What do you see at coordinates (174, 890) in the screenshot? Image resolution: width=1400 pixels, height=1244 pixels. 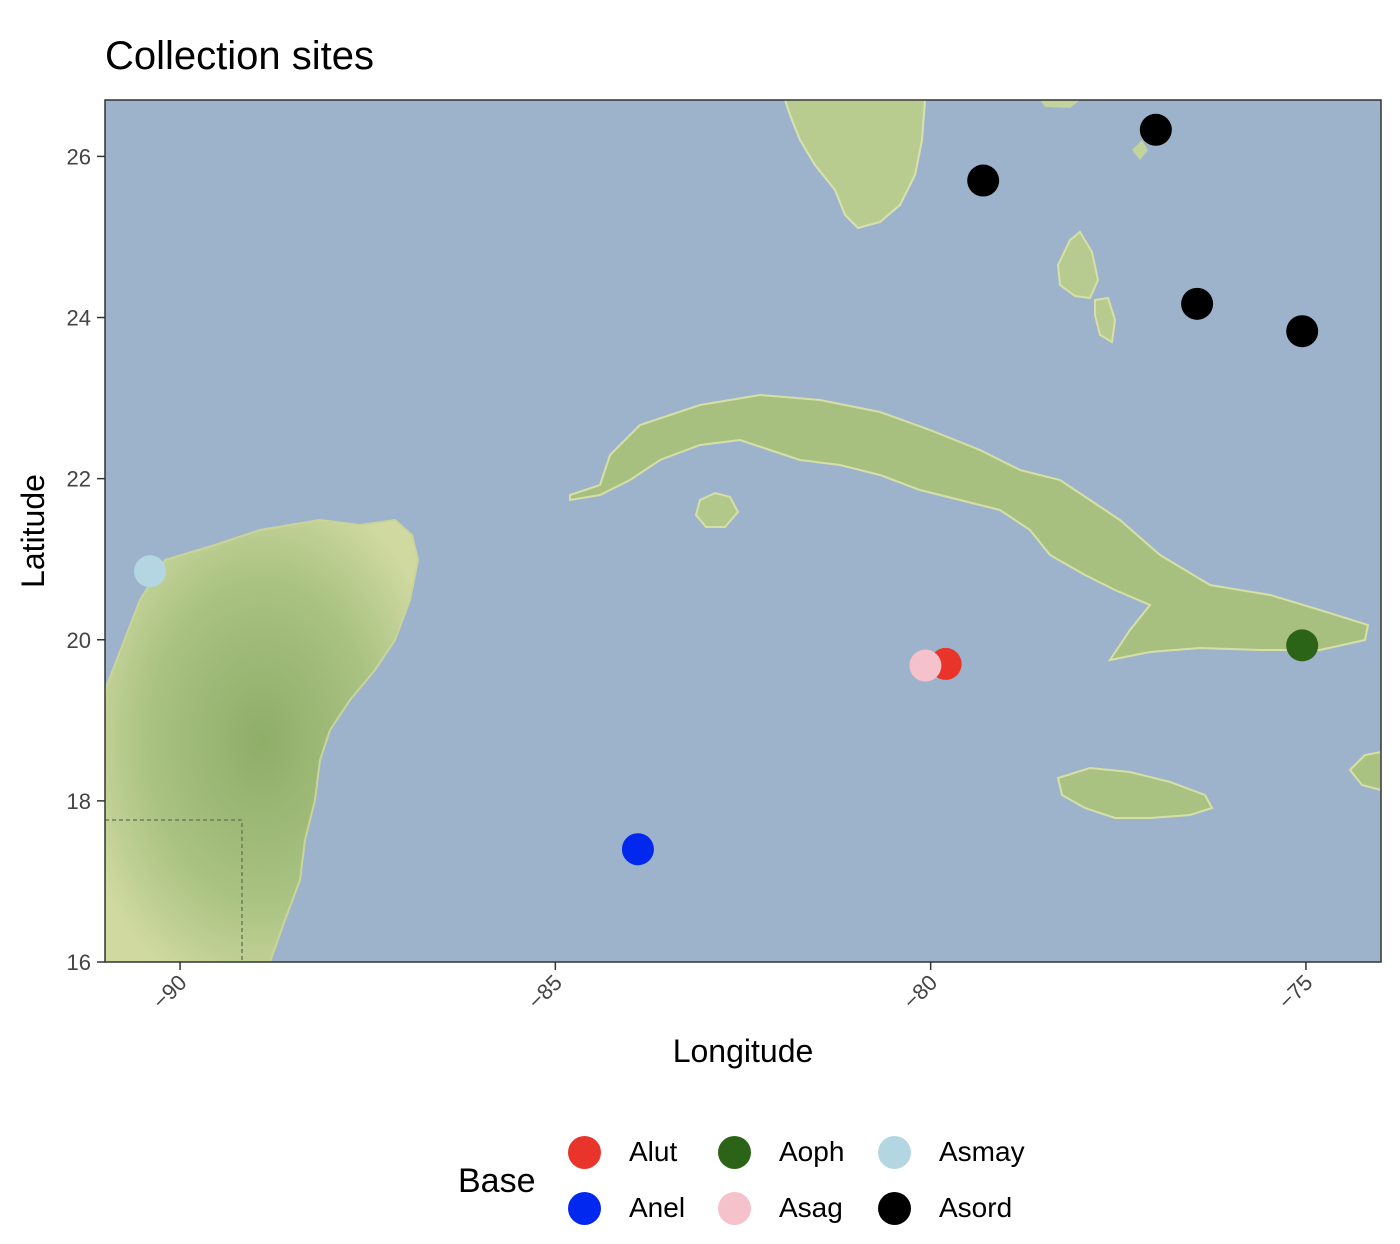 I see `country-border` at bounding box center [174, 890].